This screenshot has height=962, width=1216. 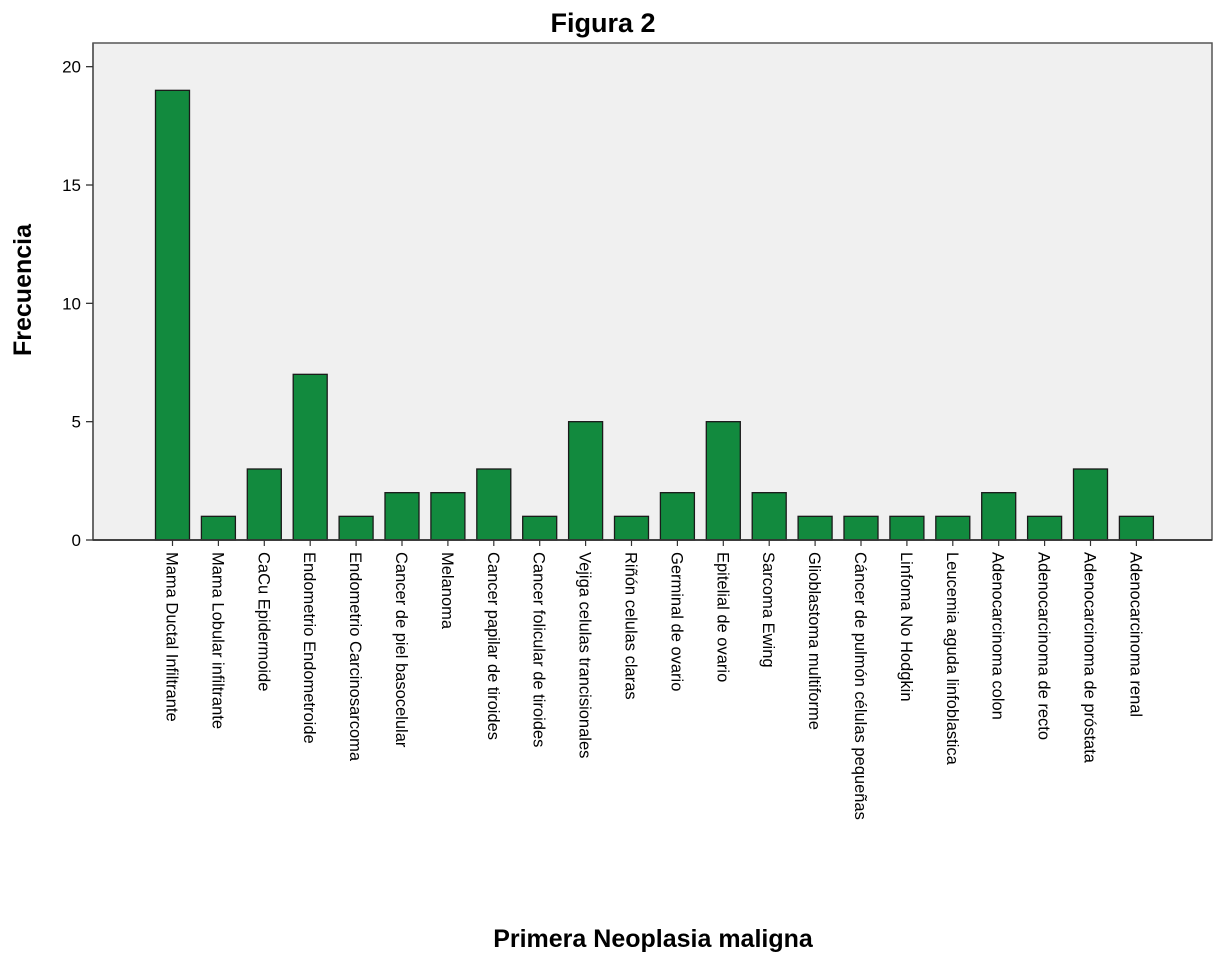 What do you see at coordinates (401, 650) in the screenshot?
I see `x-category-label: Cancer de piel basocelular` at bounding box center [401, 650].